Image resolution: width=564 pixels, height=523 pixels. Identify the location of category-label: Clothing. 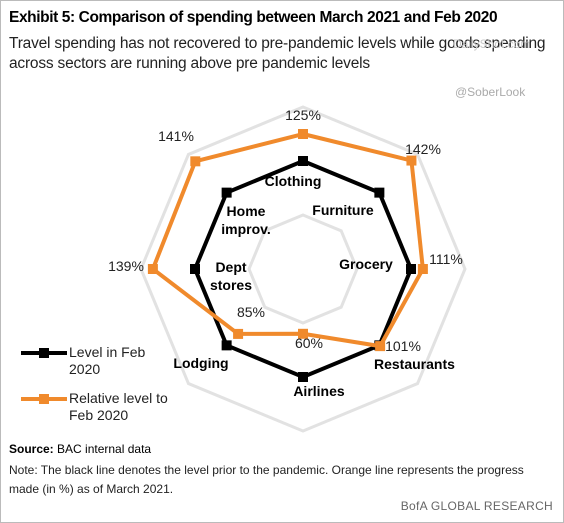
(293, 181).